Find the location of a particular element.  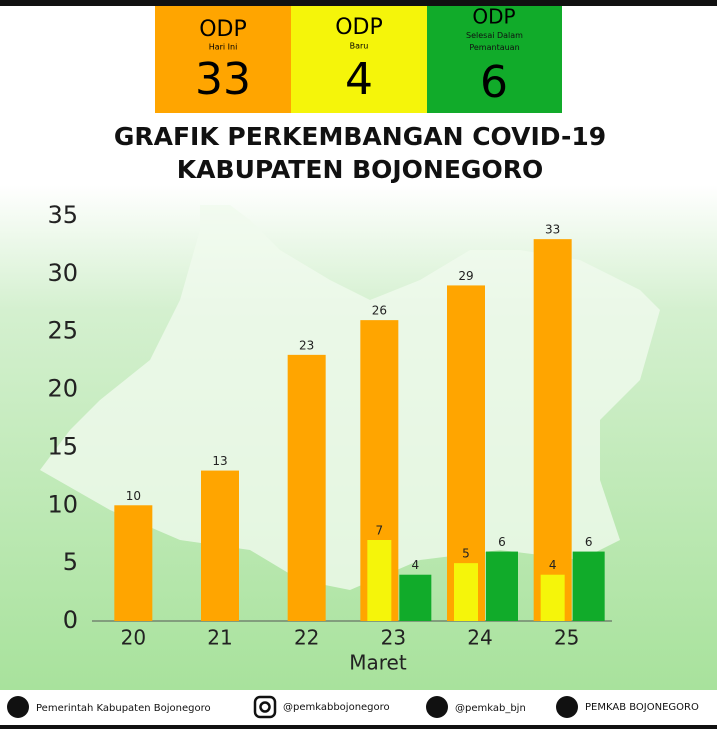

box-value: 4 is located at coordinates (359, 79).